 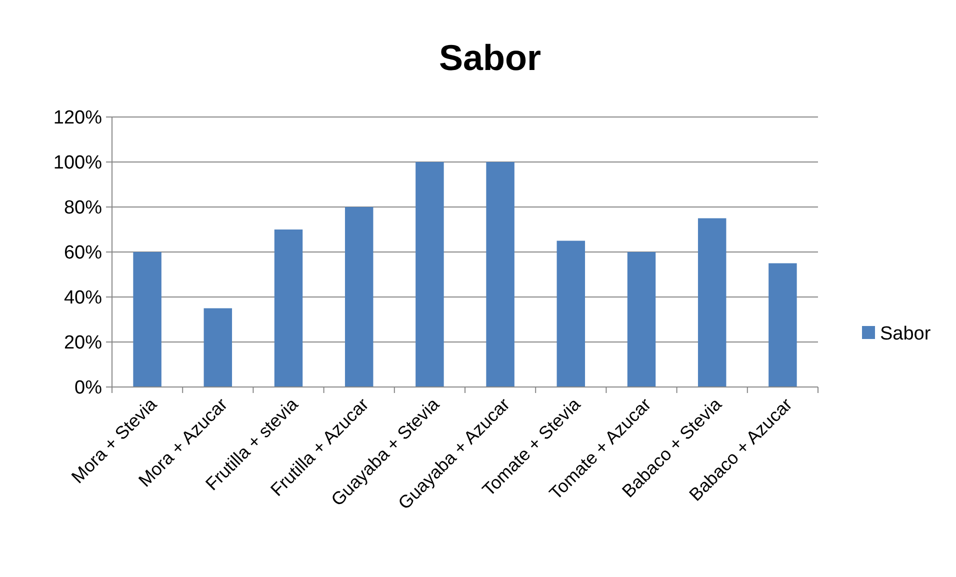 I want to click on legend-label: Sabor, so click(x=906, y=334).